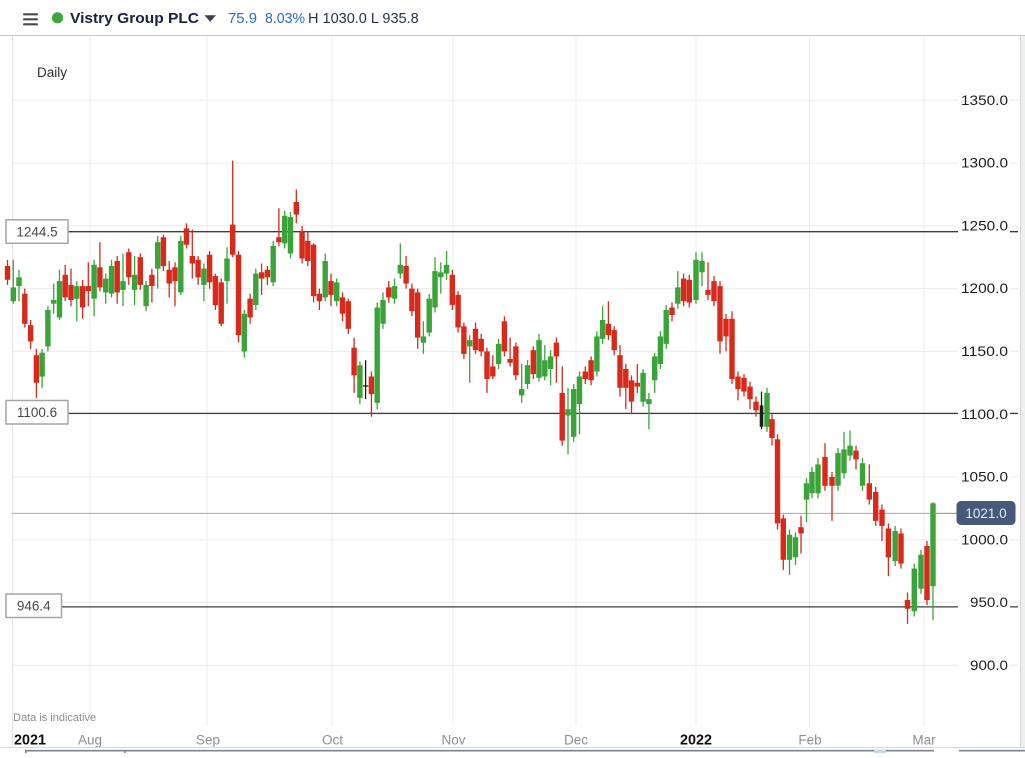 The height and width of the screenshot is (758, 1025). I want to click on svg-text: 8.03%, so click(285, 19).